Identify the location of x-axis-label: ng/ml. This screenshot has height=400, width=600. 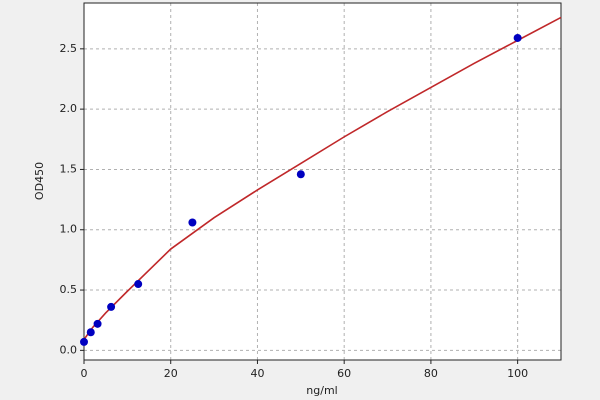
(321, 390).